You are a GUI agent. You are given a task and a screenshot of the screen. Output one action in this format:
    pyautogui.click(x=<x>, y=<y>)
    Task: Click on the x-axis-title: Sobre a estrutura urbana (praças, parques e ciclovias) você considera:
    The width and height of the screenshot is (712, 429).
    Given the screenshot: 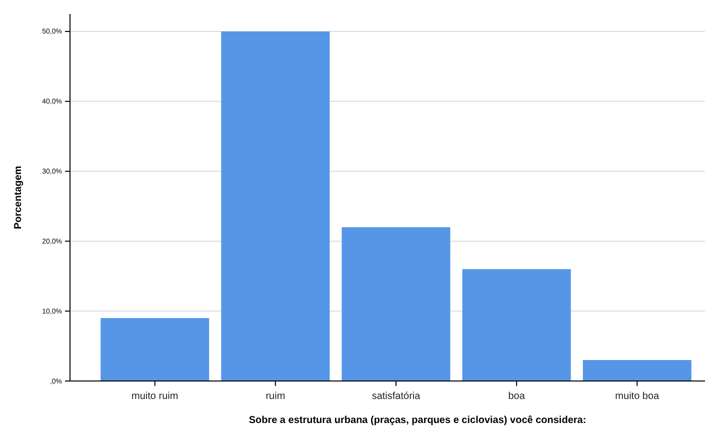 What is the action you would take?
    pyautogui.click(x=417, y=420)
    